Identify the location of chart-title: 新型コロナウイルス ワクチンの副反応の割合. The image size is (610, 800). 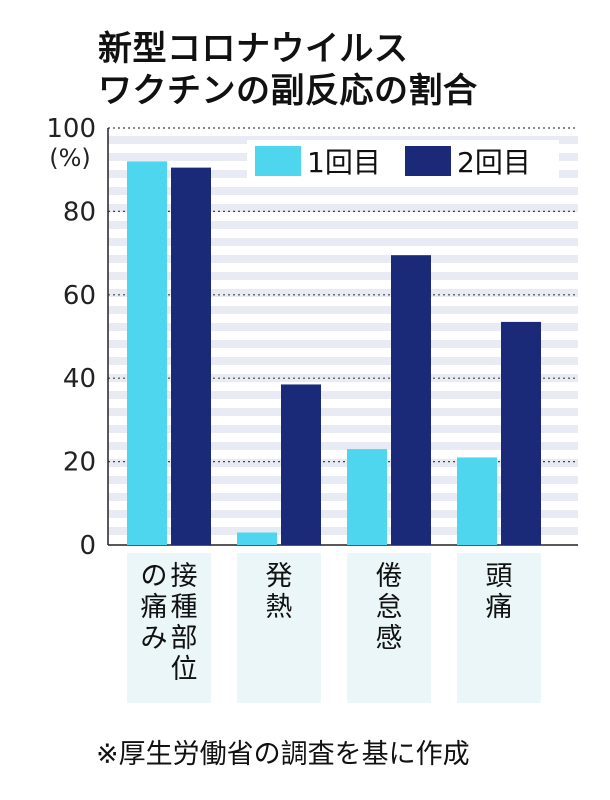
(288, 70).